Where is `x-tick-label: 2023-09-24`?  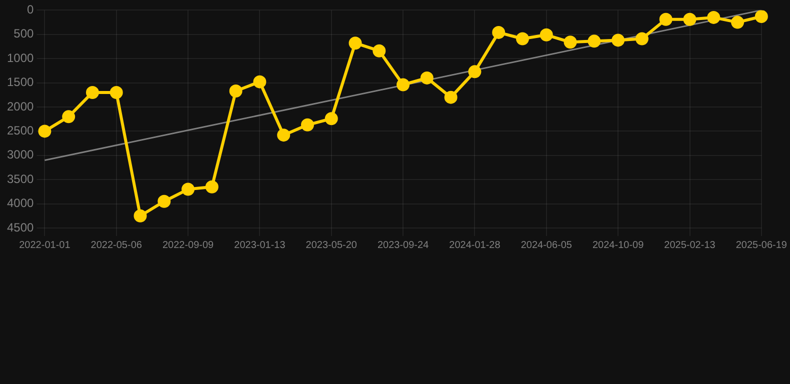 x-tick-label: 2023-09-24 is located at coordinates (403, 245).